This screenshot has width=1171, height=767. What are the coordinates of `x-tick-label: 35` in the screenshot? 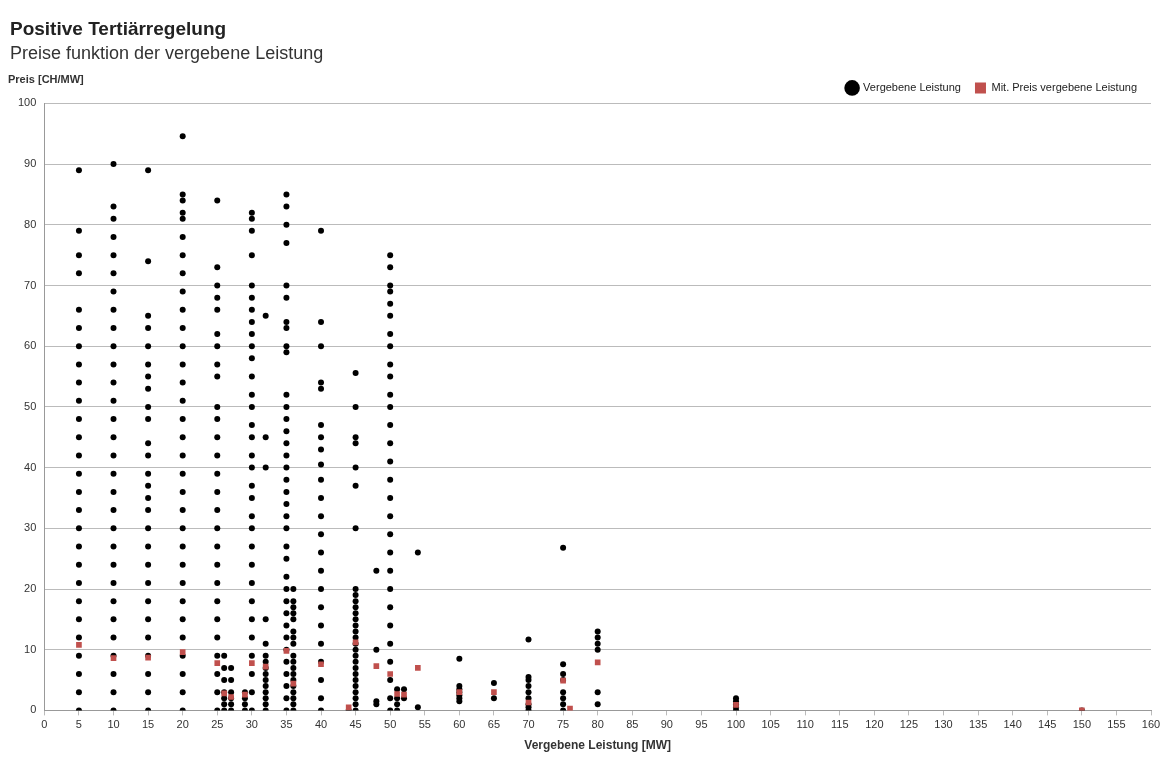 It's located at (286, 724).